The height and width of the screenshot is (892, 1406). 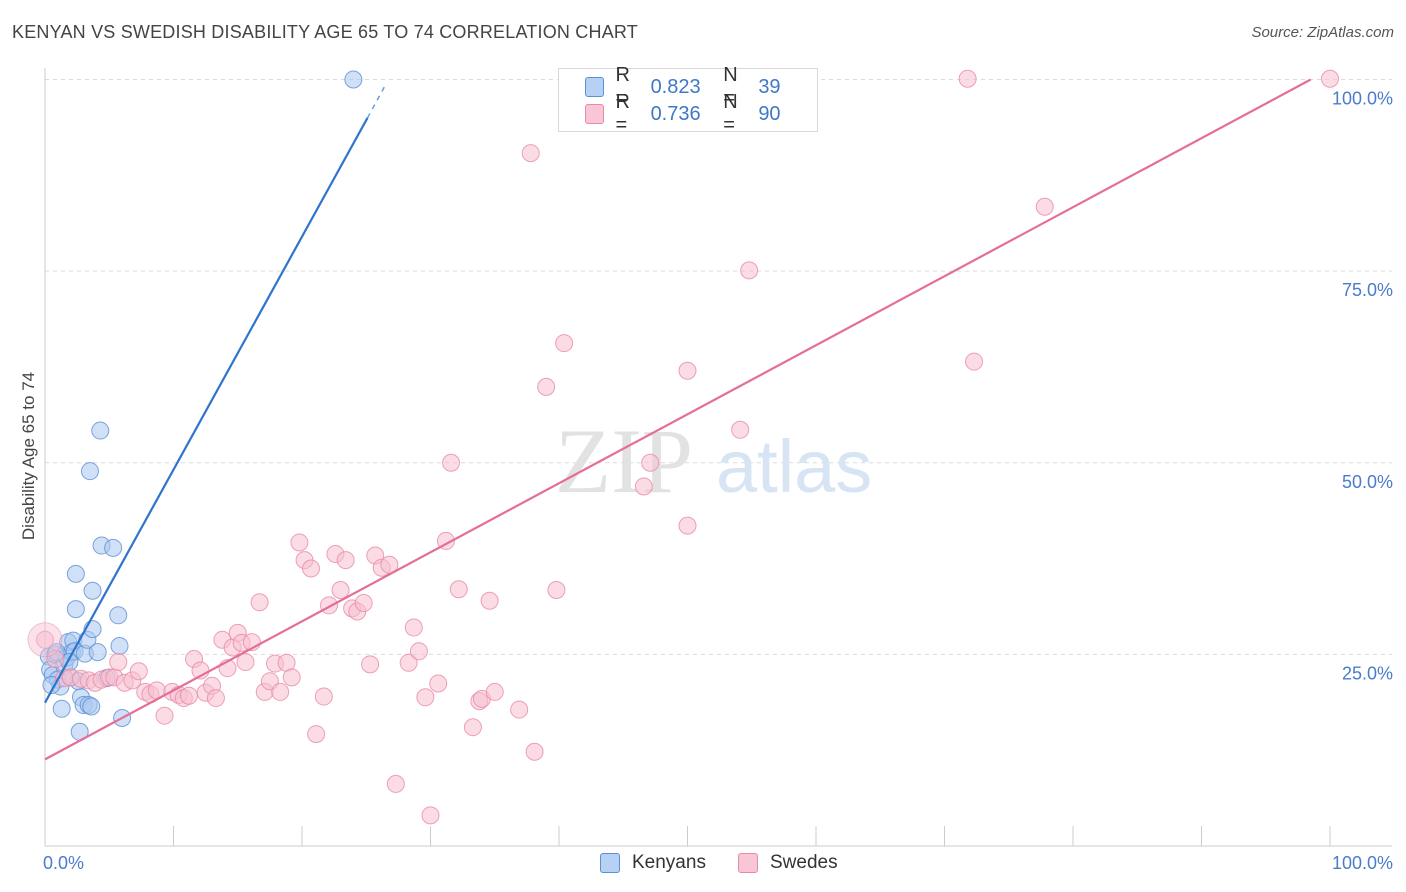 What do you see at coordinates (1362, 863) in the screenshot?
I see `x-tick-label: 100.0%` at bounding box center [1362, 863].